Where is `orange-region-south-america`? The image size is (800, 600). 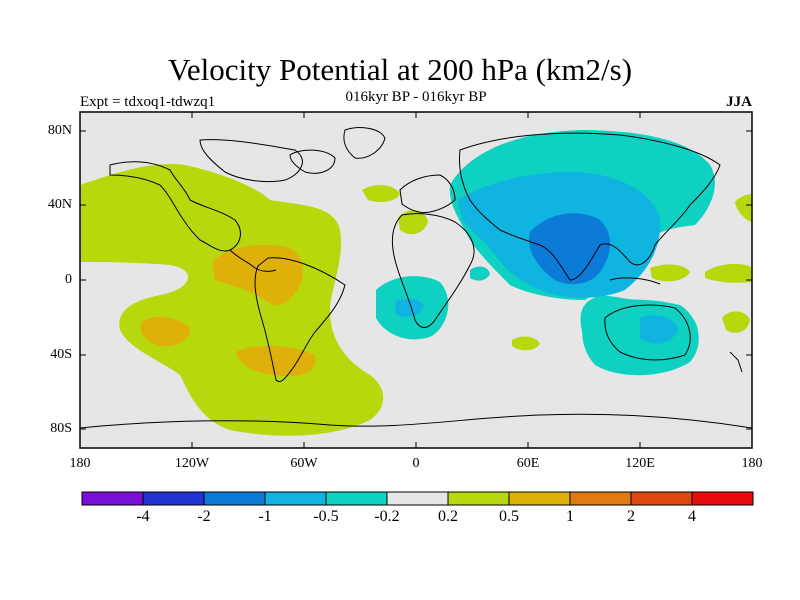 orange-region-south-america is located at coordinates (276, 361).